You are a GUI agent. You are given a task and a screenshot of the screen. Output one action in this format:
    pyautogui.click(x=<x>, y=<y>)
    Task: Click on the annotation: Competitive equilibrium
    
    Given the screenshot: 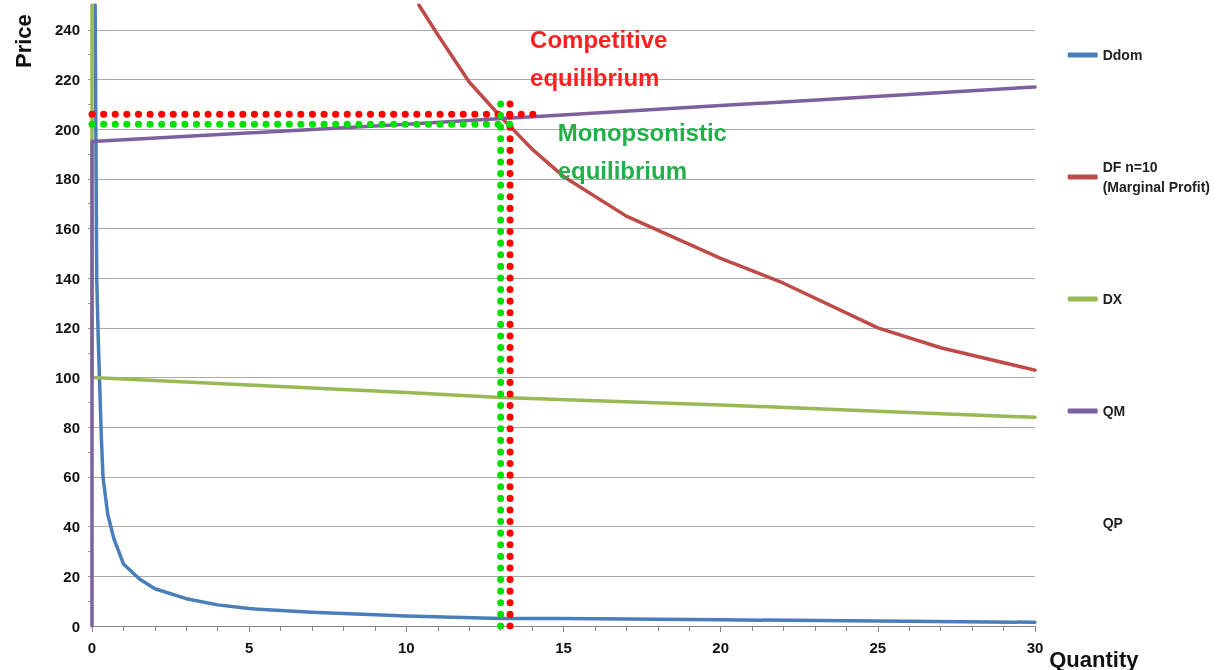 What is the action you would take?
    pyautogui.click(x=599, y=58)
    